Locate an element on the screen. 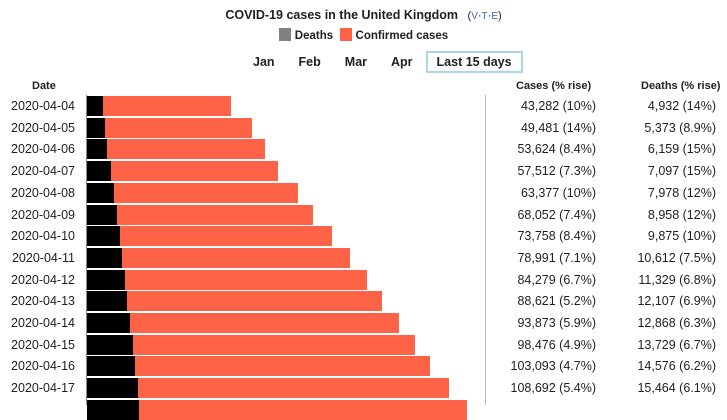 The image size is (727, 420). deaths-header: Deaths (% rise) is located at coordinates (681, 86).